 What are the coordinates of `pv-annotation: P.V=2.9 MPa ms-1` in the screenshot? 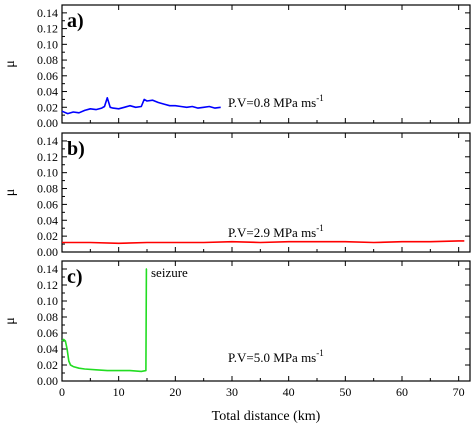 It's located at (276, 231).